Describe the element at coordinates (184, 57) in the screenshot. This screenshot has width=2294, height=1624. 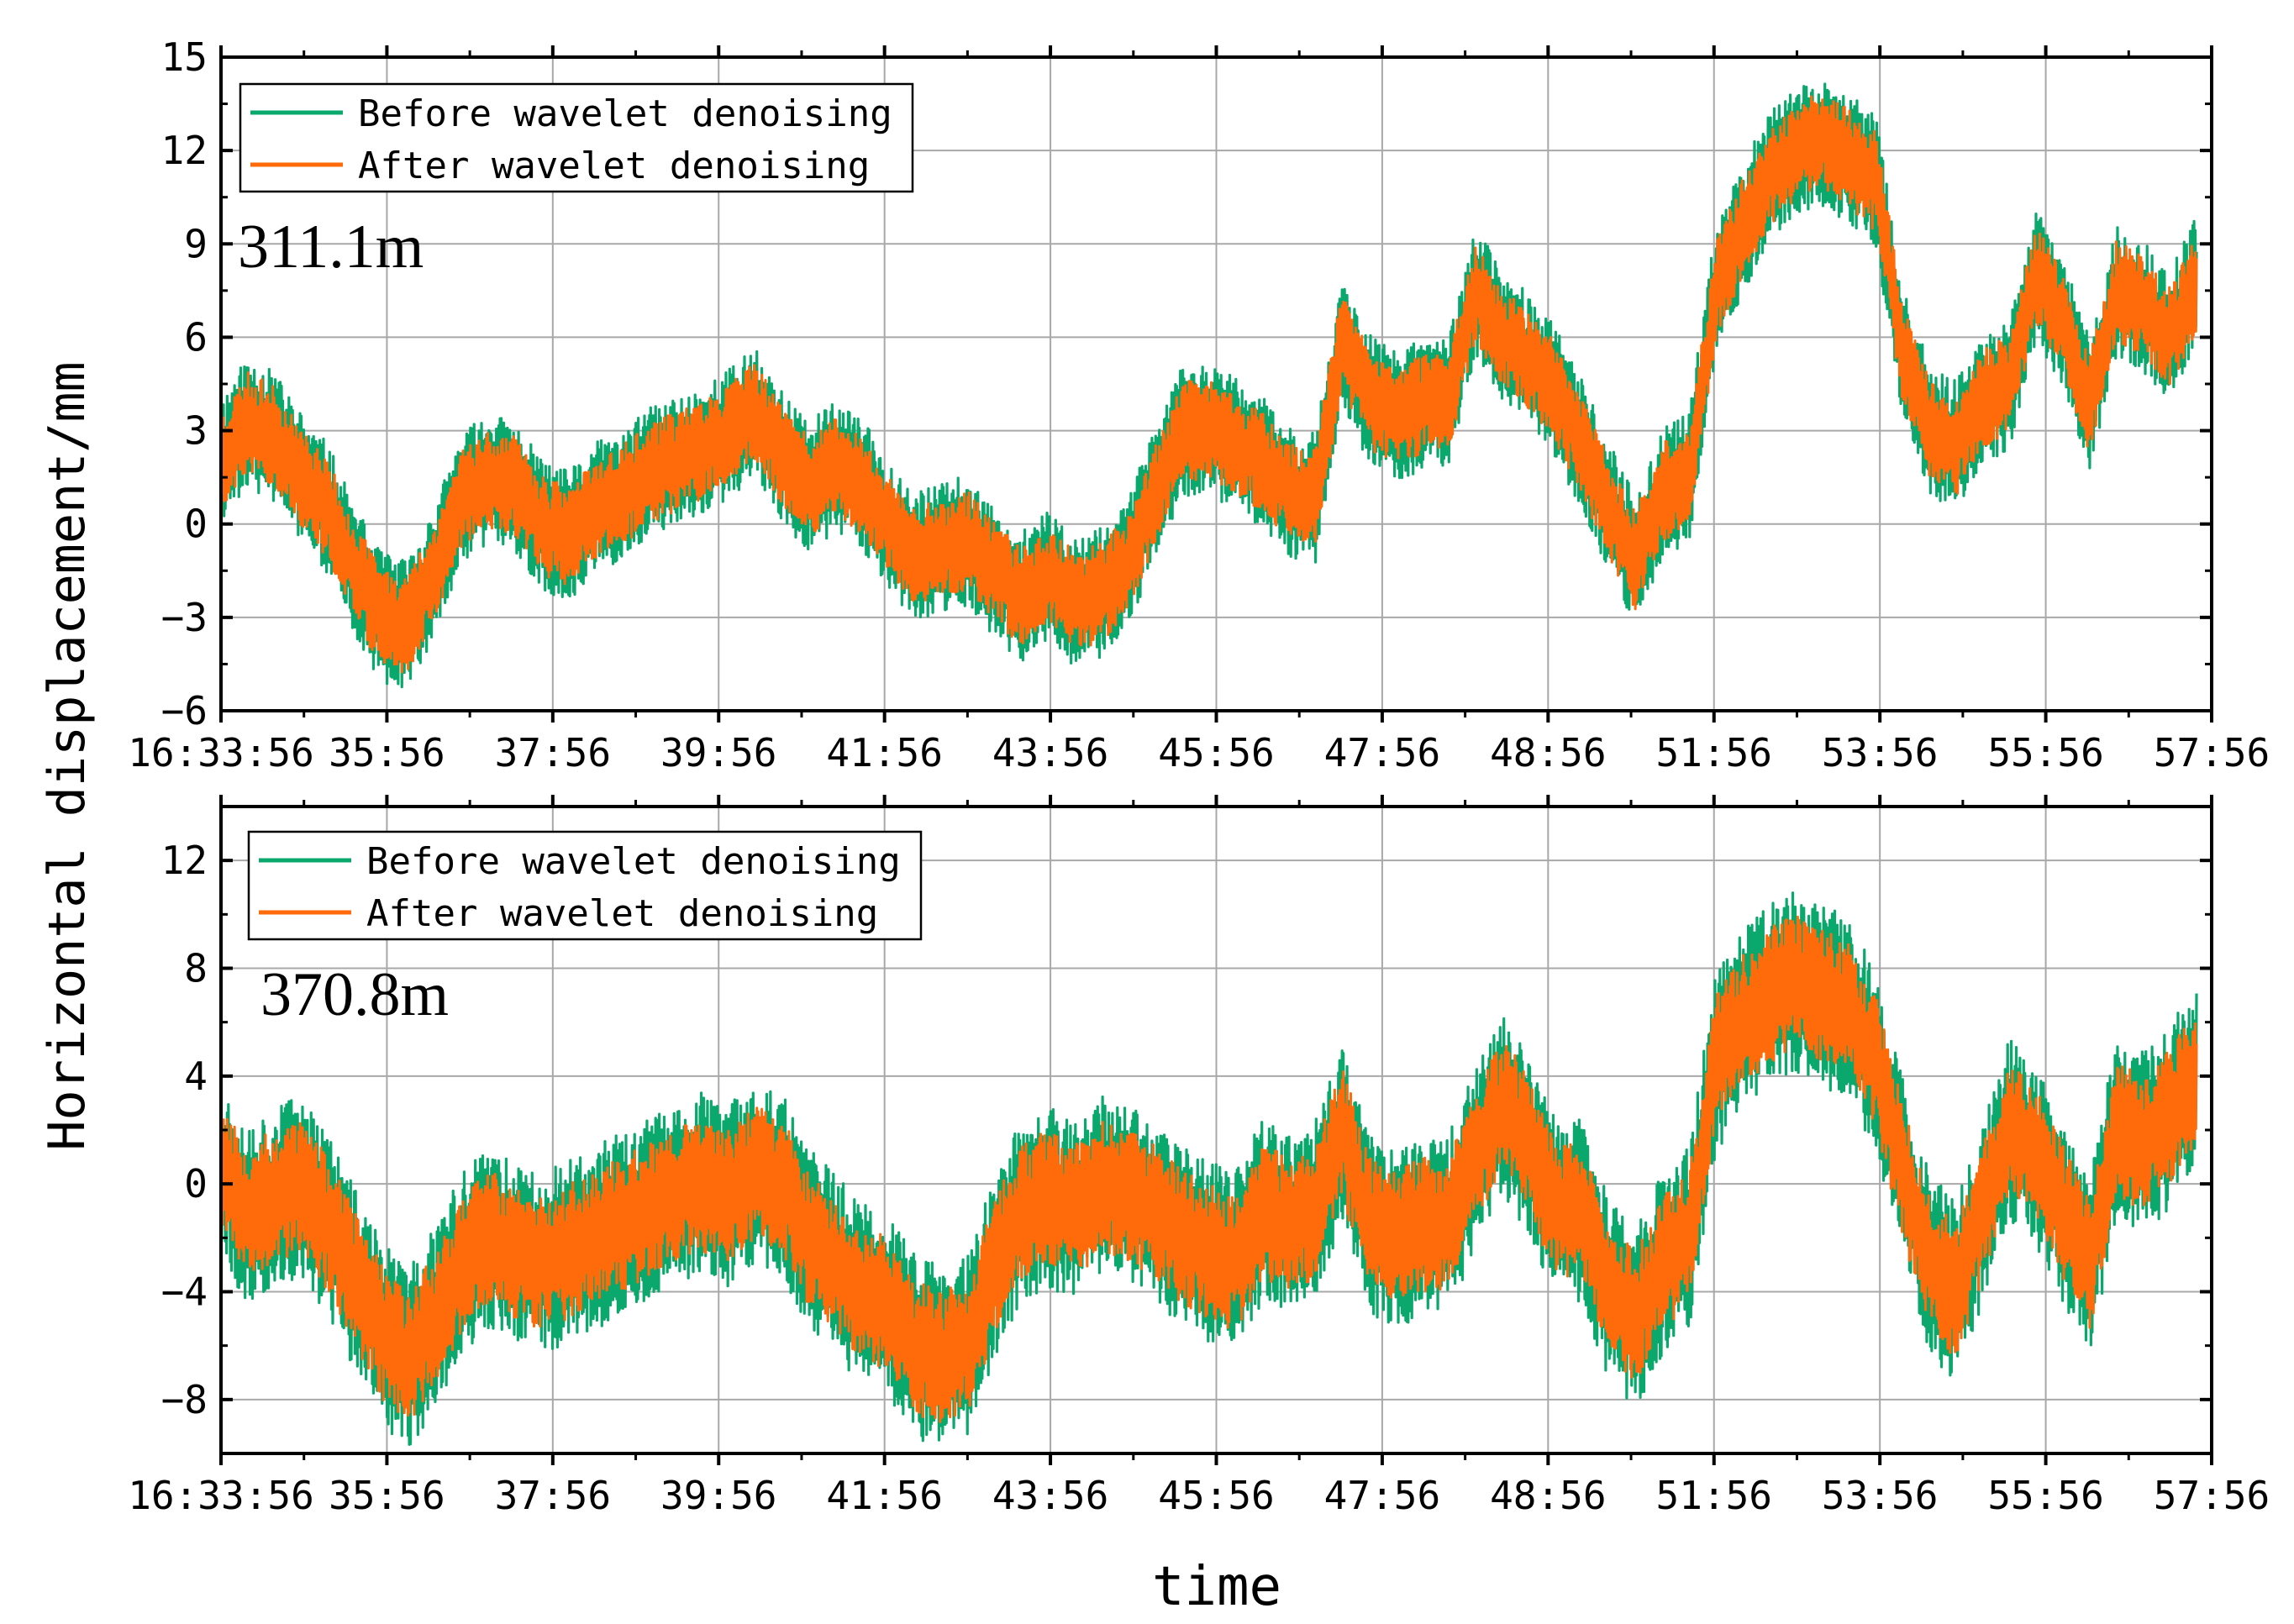
I see `y-tick-label: 15` at that location.